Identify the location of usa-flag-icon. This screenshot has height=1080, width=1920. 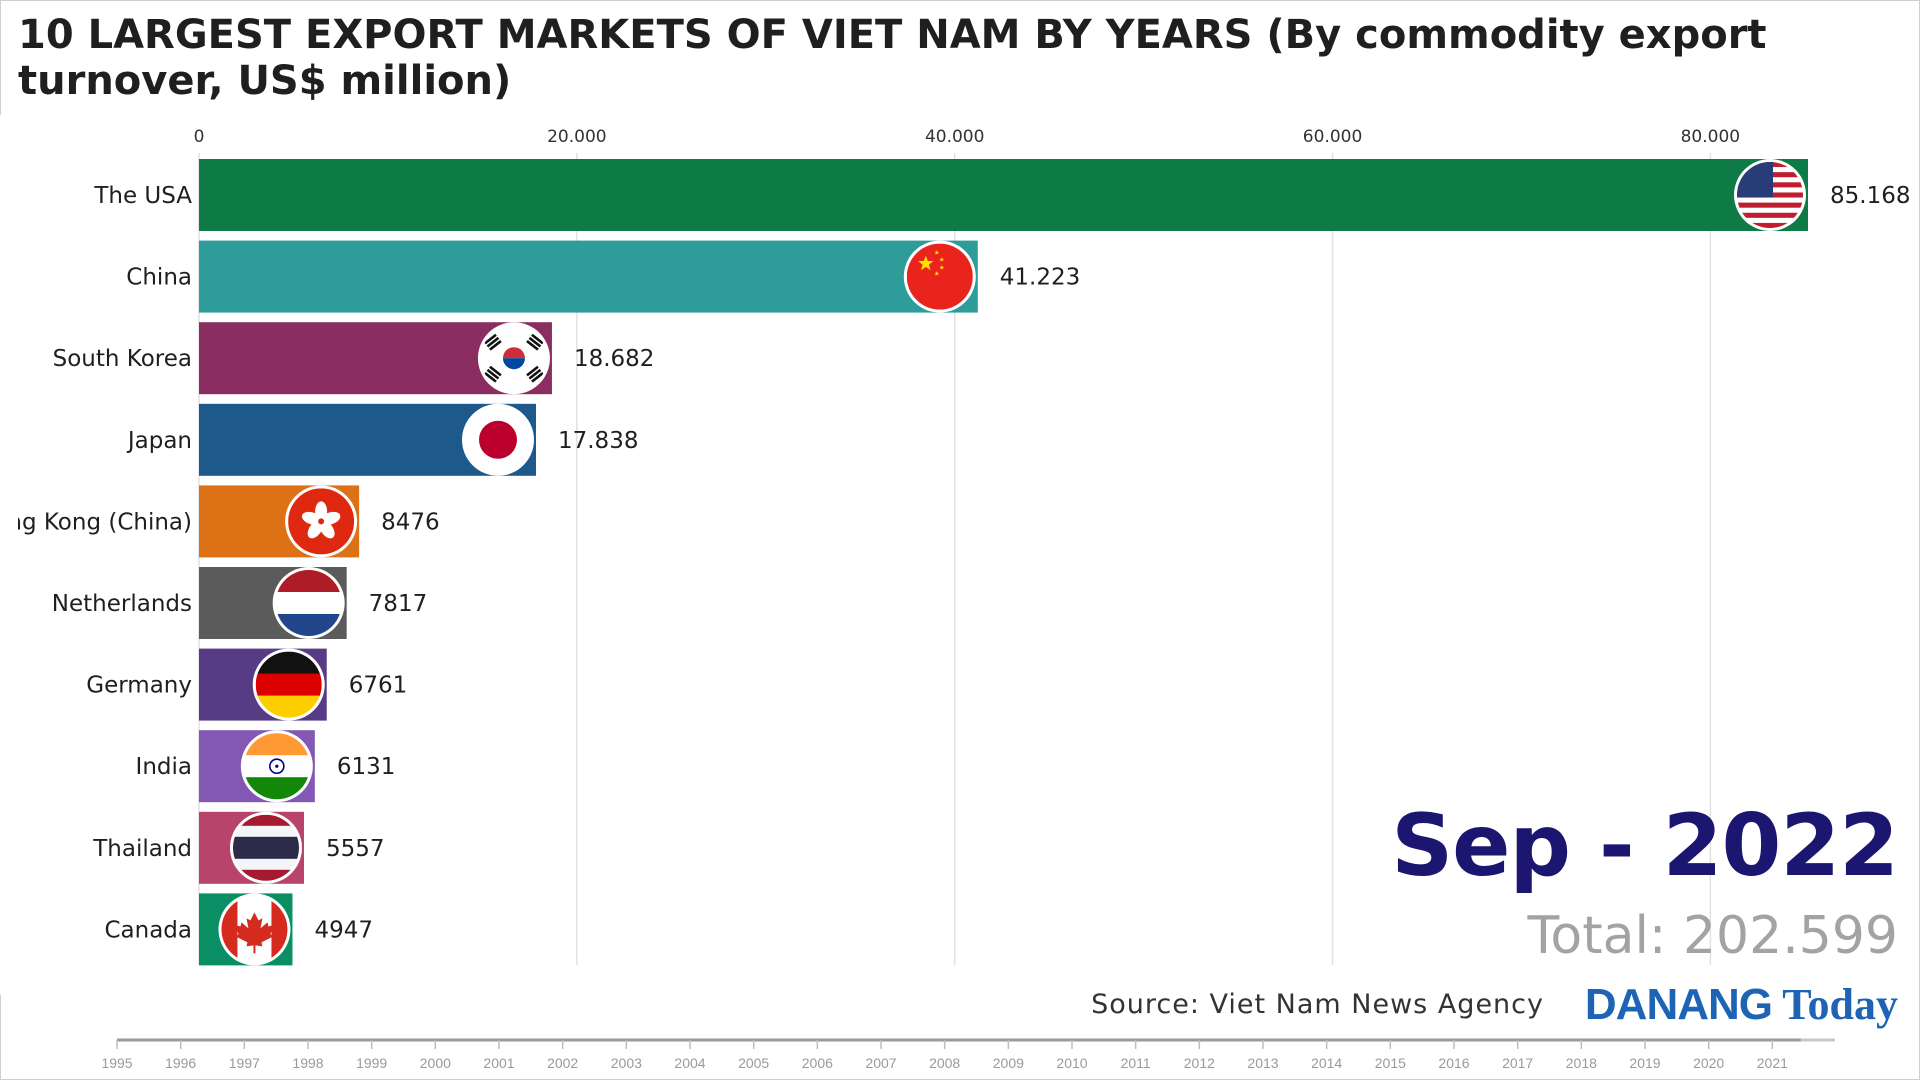
(1770, 195).